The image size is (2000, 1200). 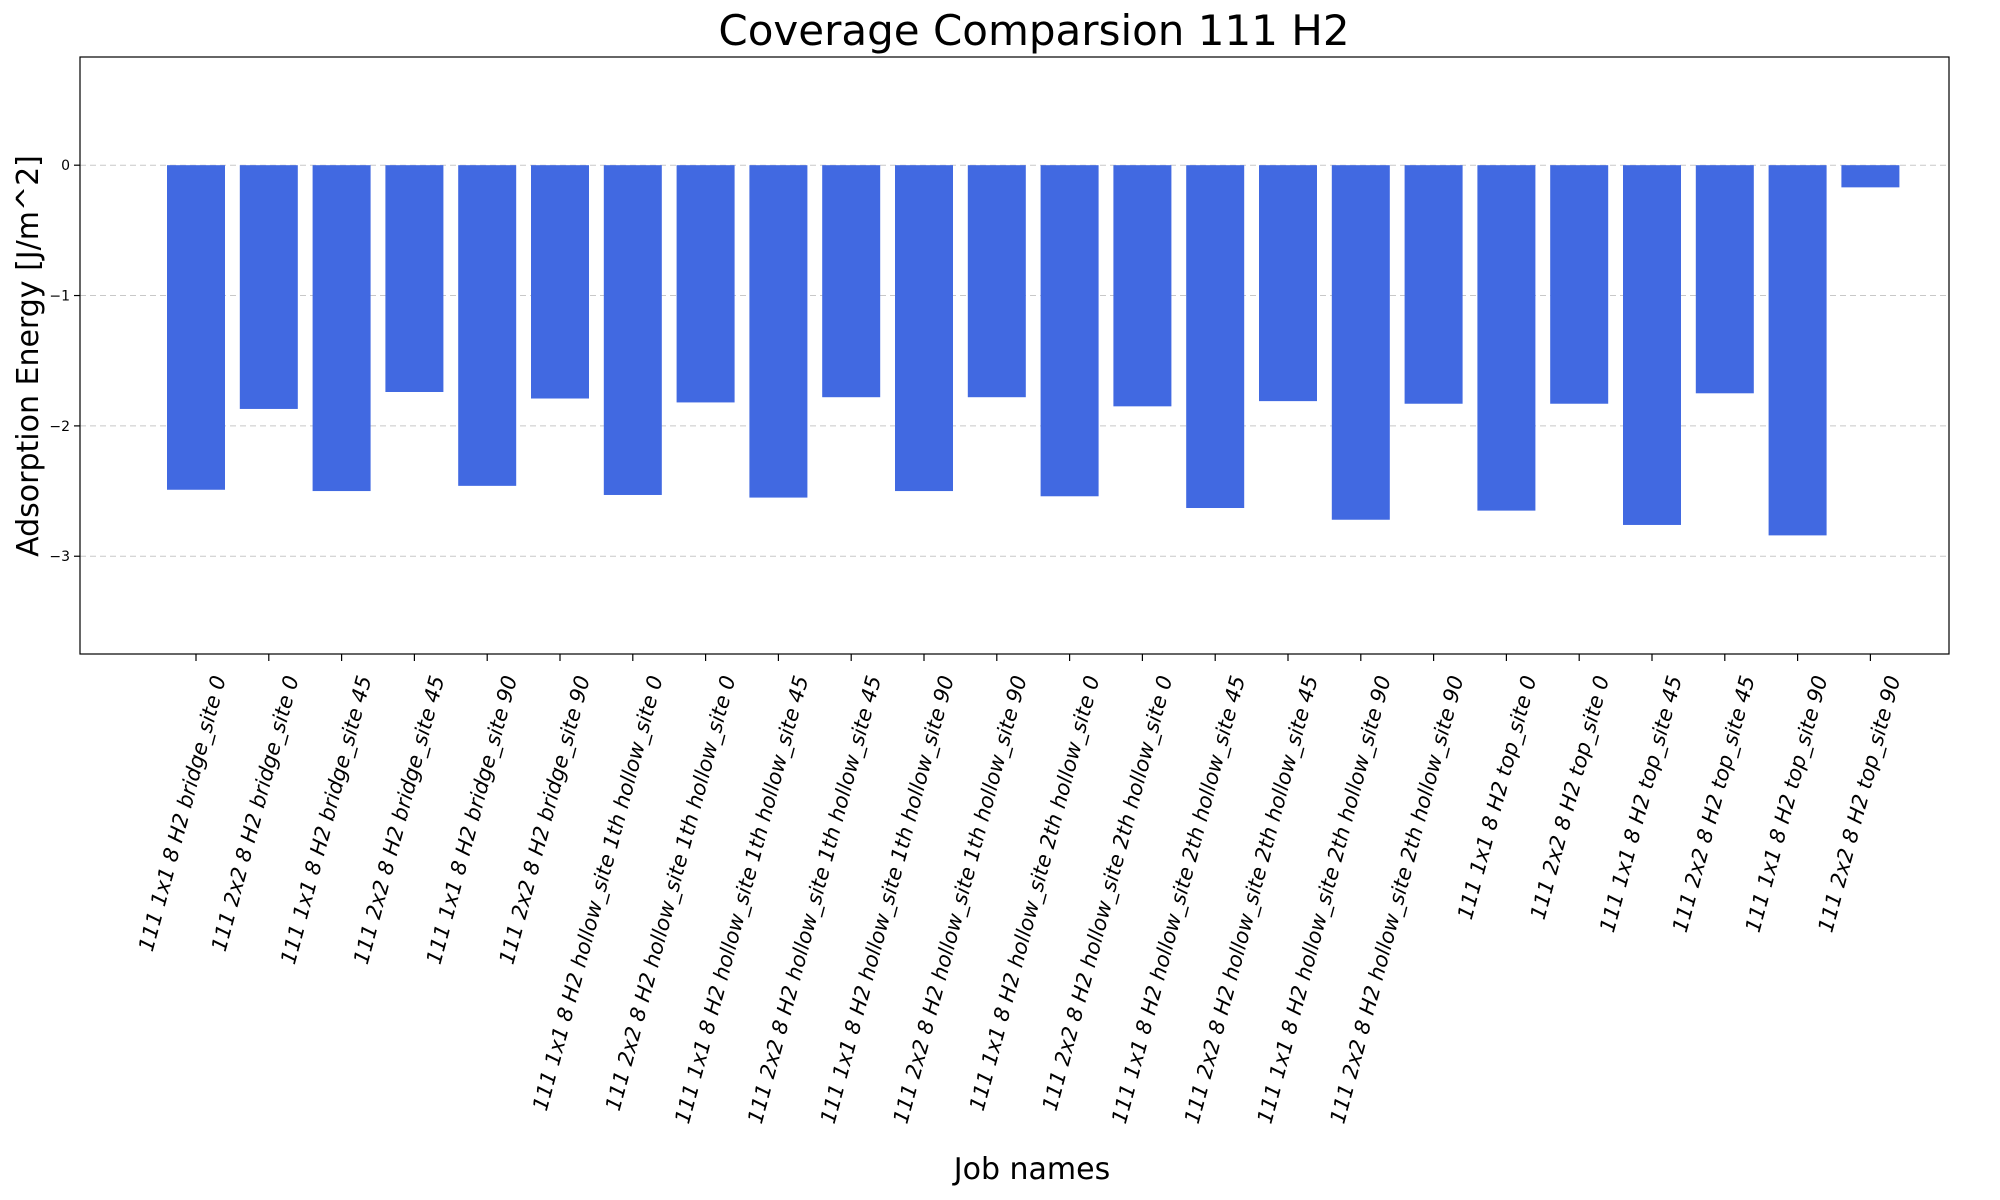 What do you see at coordinates (28, 356) in the screenshot?
I see `y-axis-label: Adsorption Energy [J/m^2]` at bounding box center [28, 356].